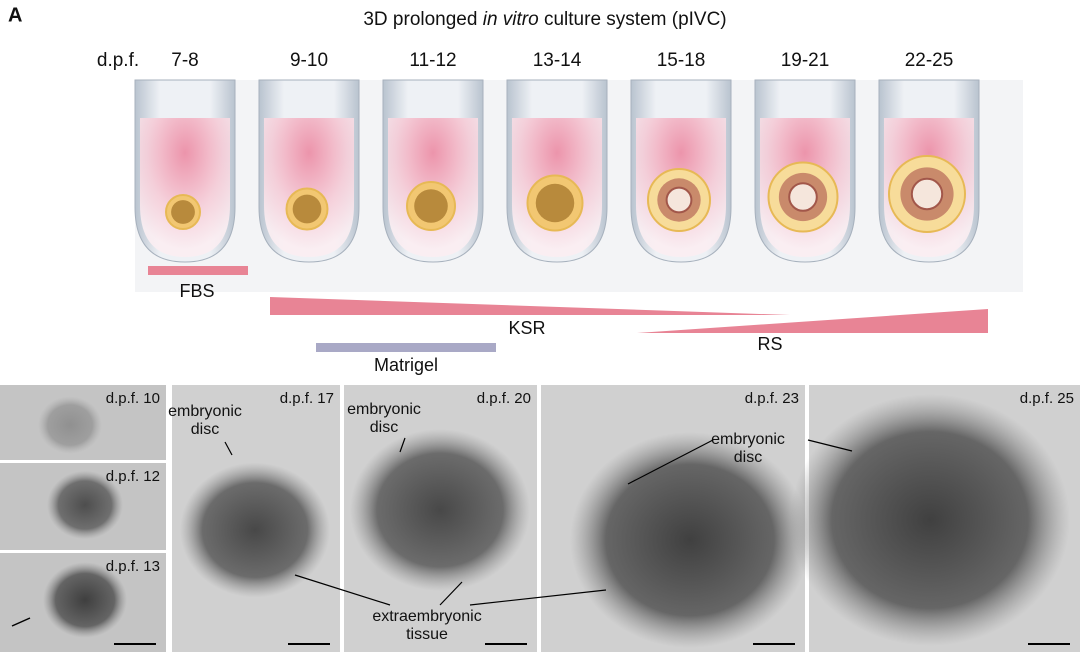  I want to click on image-label: d.p.f. 20, so click(504, 398).